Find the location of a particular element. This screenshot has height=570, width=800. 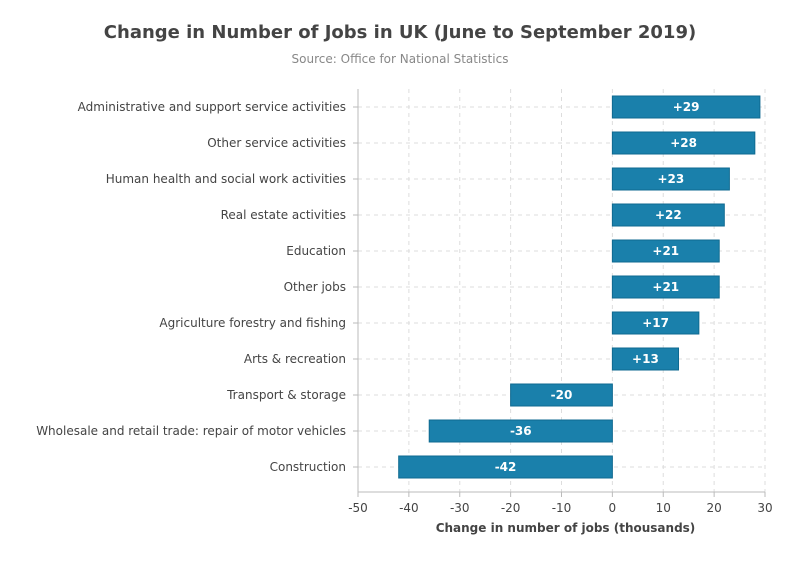

bar-value-label: -20 is located at coordinates (562, 395).